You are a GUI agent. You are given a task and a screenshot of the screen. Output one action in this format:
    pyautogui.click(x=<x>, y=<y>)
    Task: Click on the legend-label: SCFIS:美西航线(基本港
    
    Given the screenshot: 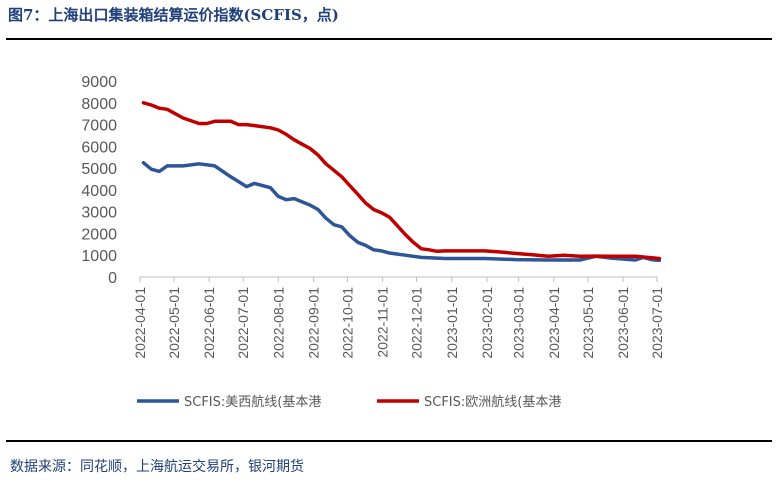 What is the action you would take?
    pyautogui.click(x=252, y=402)
    